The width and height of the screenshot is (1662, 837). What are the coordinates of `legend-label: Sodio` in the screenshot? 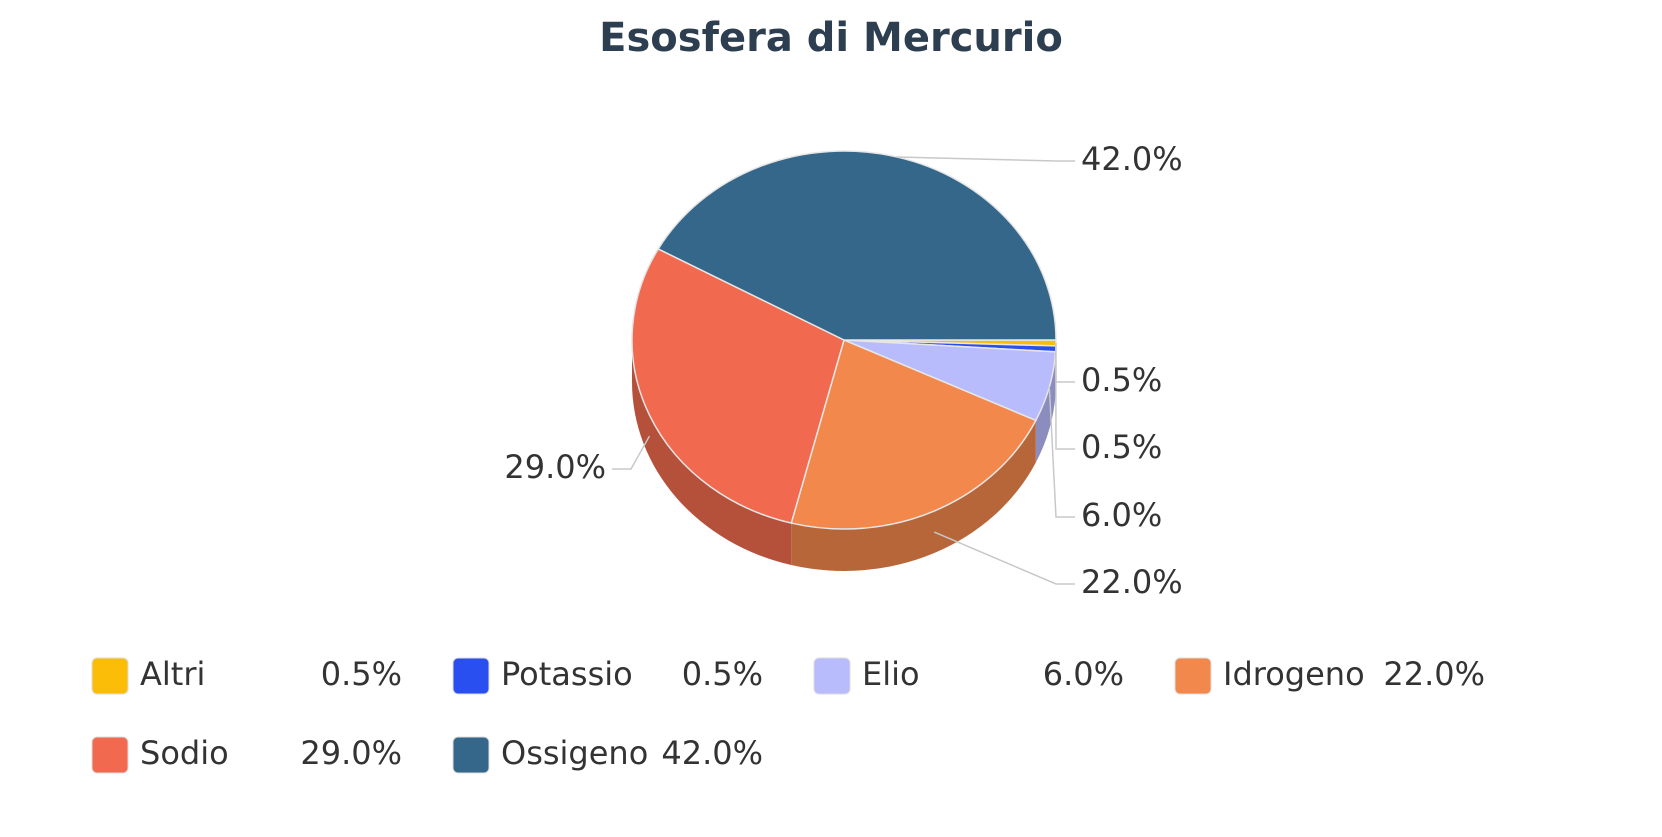 It's located at (184, 753).